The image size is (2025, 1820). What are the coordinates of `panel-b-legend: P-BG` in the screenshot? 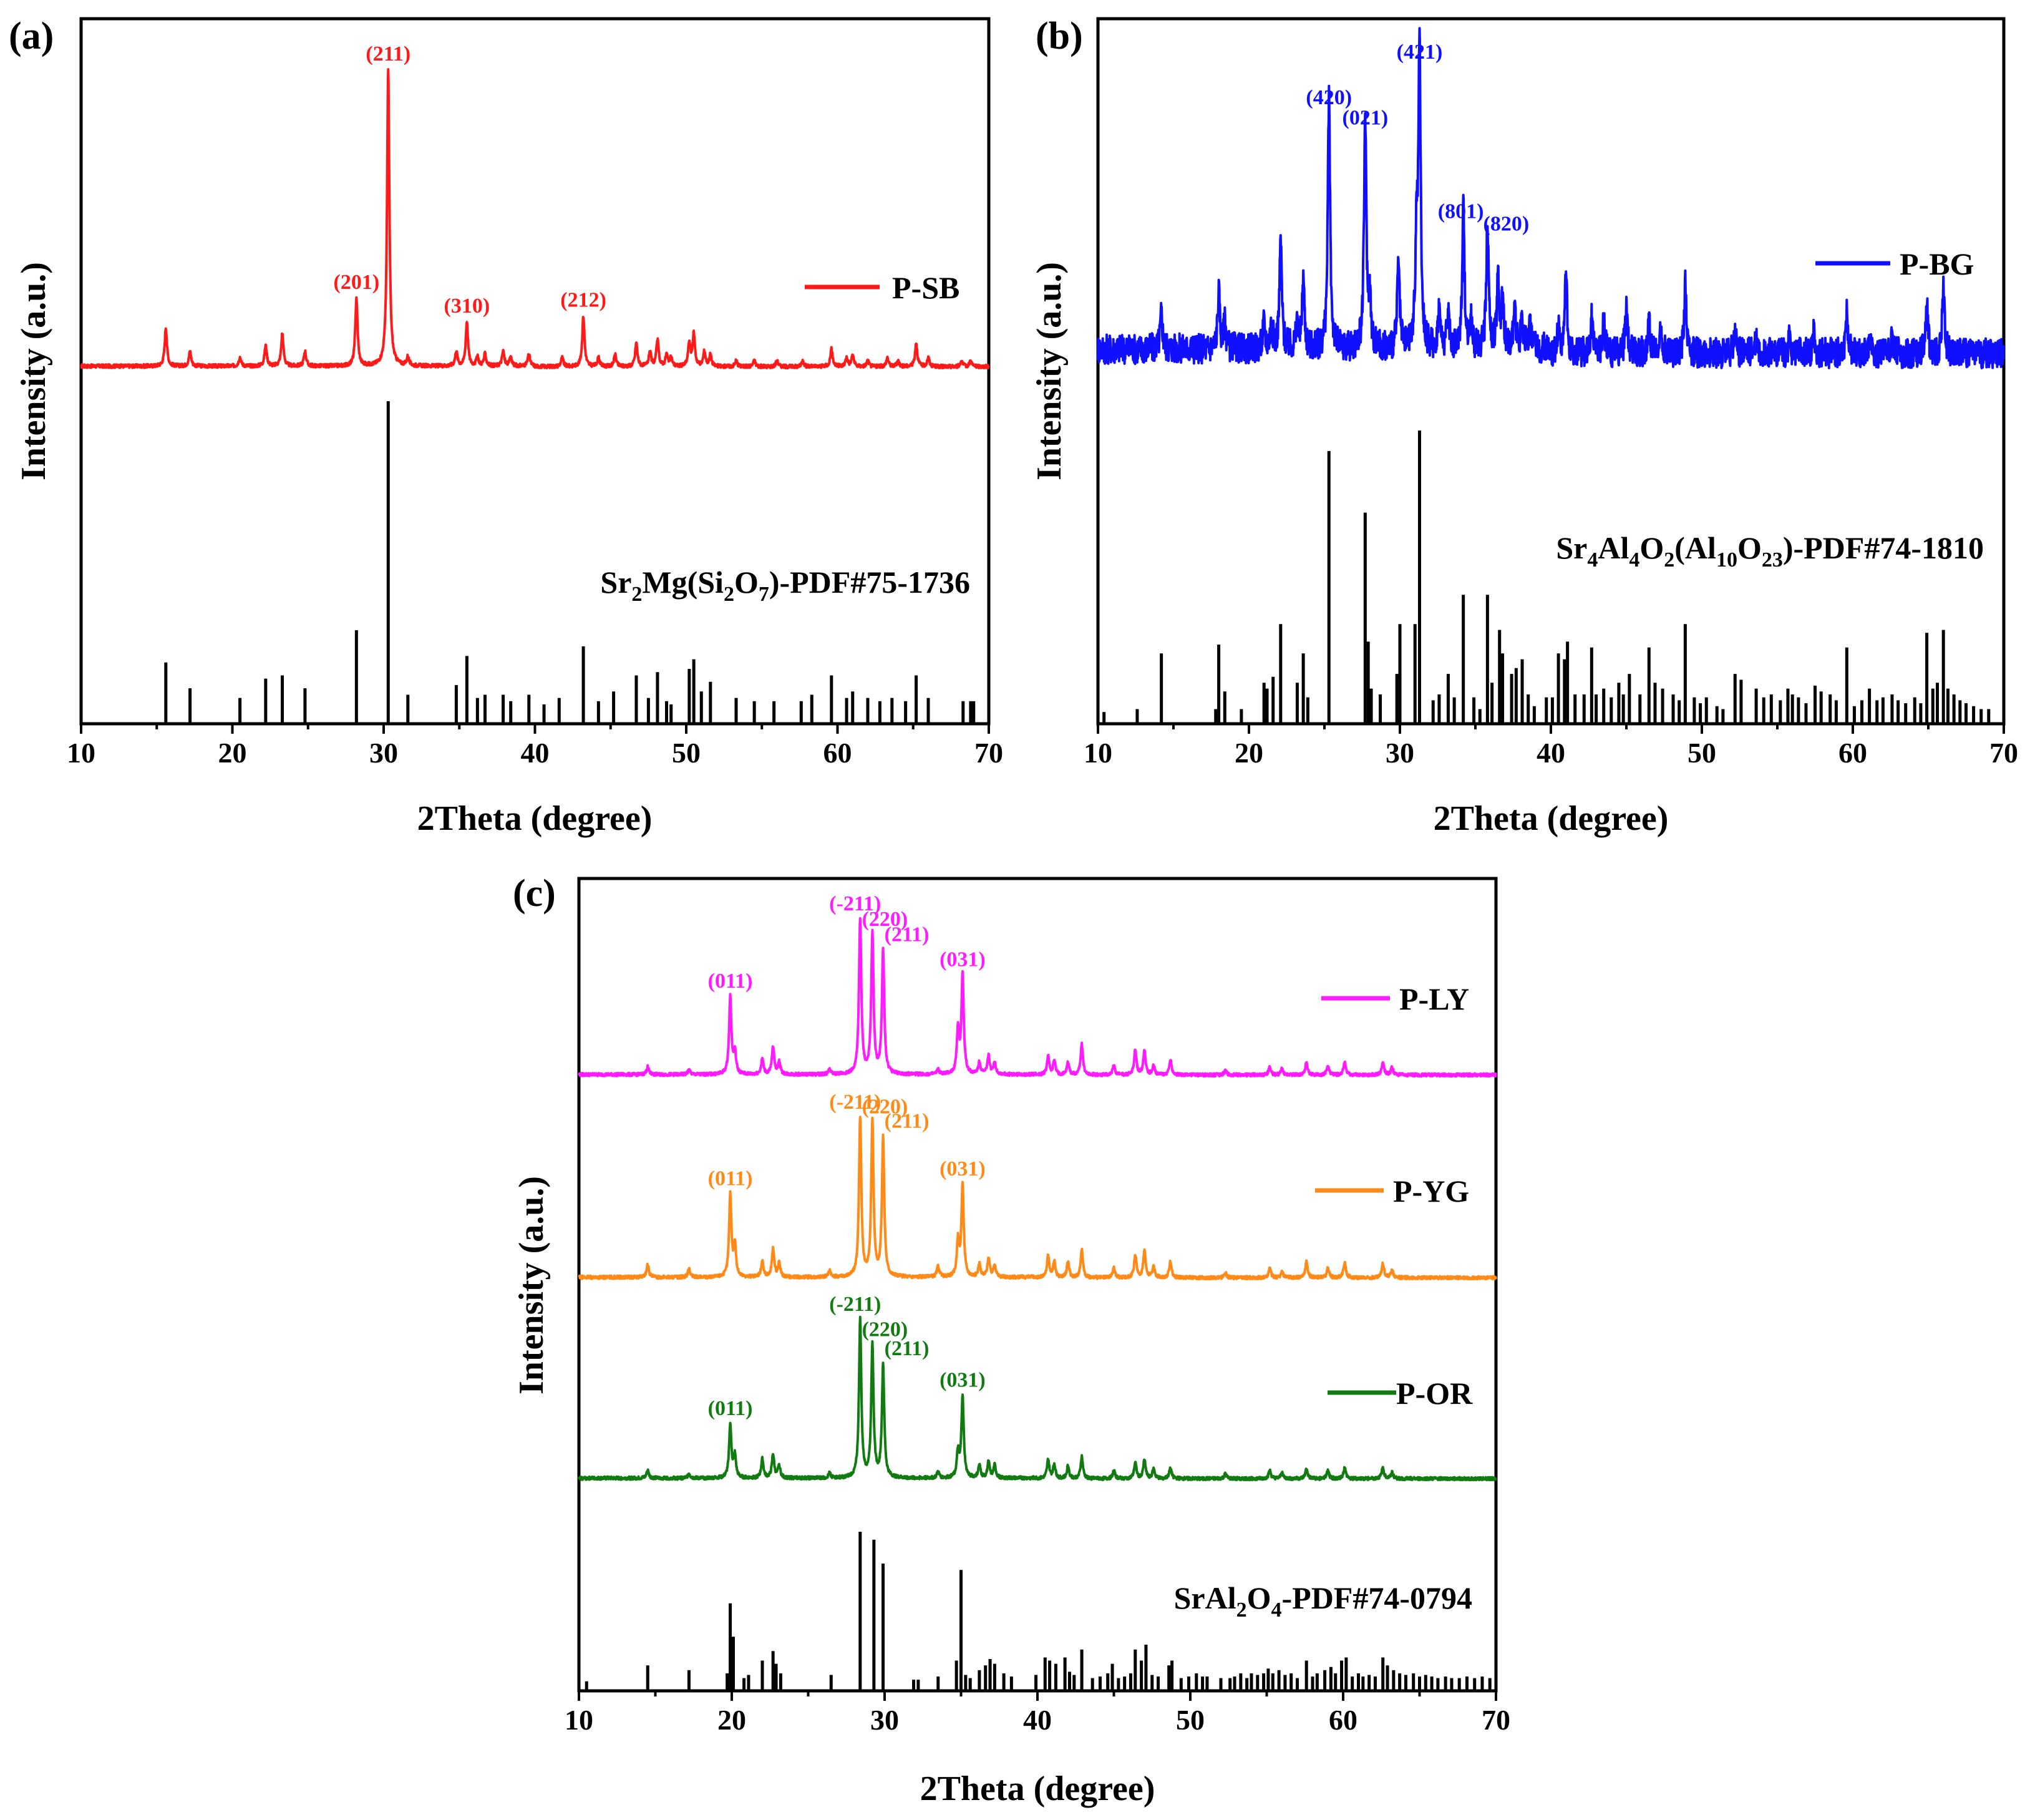 It's located at (1894, 263).